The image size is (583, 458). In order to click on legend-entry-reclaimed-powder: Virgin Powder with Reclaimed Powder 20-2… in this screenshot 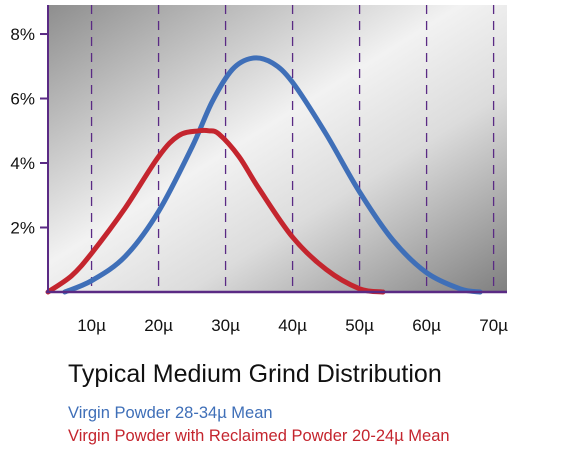, I will do `click(259, 436)`.